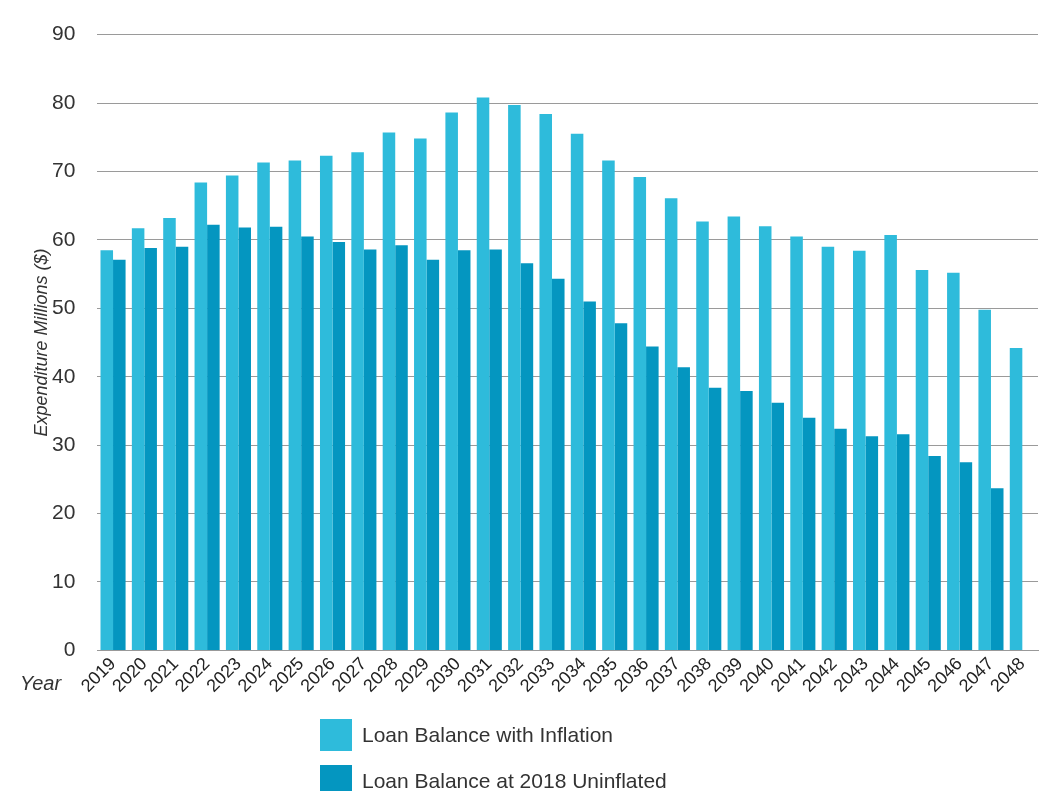 The height and width of the screenshot is (791, 1044). Describe the element at coordinates (41, 682) in the screenshot. I see `x-axis-title: Year` at that location.